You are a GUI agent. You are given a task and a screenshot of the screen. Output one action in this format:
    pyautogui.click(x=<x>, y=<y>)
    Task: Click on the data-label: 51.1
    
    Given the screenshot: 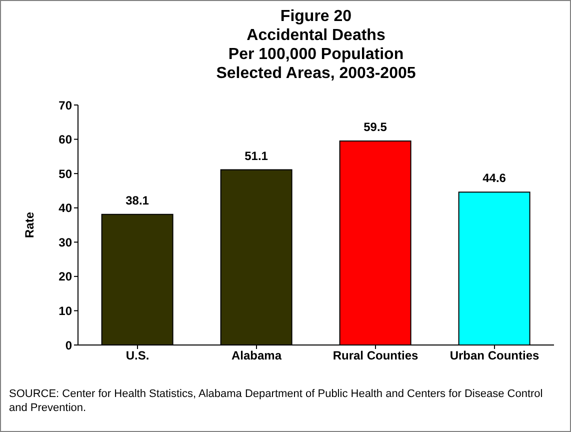 What is the action you would take?
    pyautogui.click(x=256, y=155)
    